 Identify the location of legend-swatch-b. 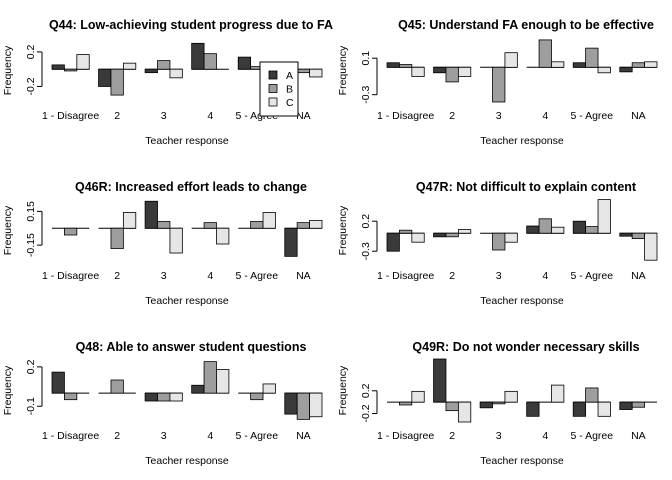
(273, 88).